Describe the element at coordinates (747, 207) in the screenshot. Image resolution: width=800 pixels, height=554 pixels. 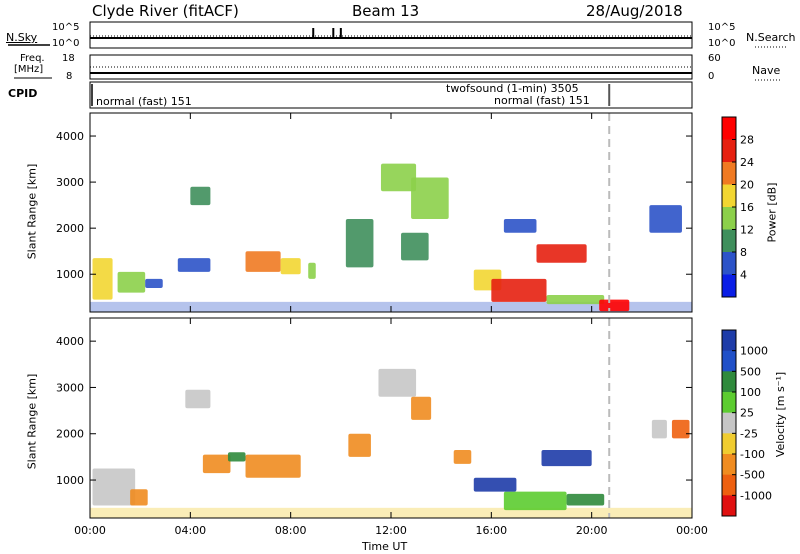
I see `power-colorbar-tick-label: 16` at that location.